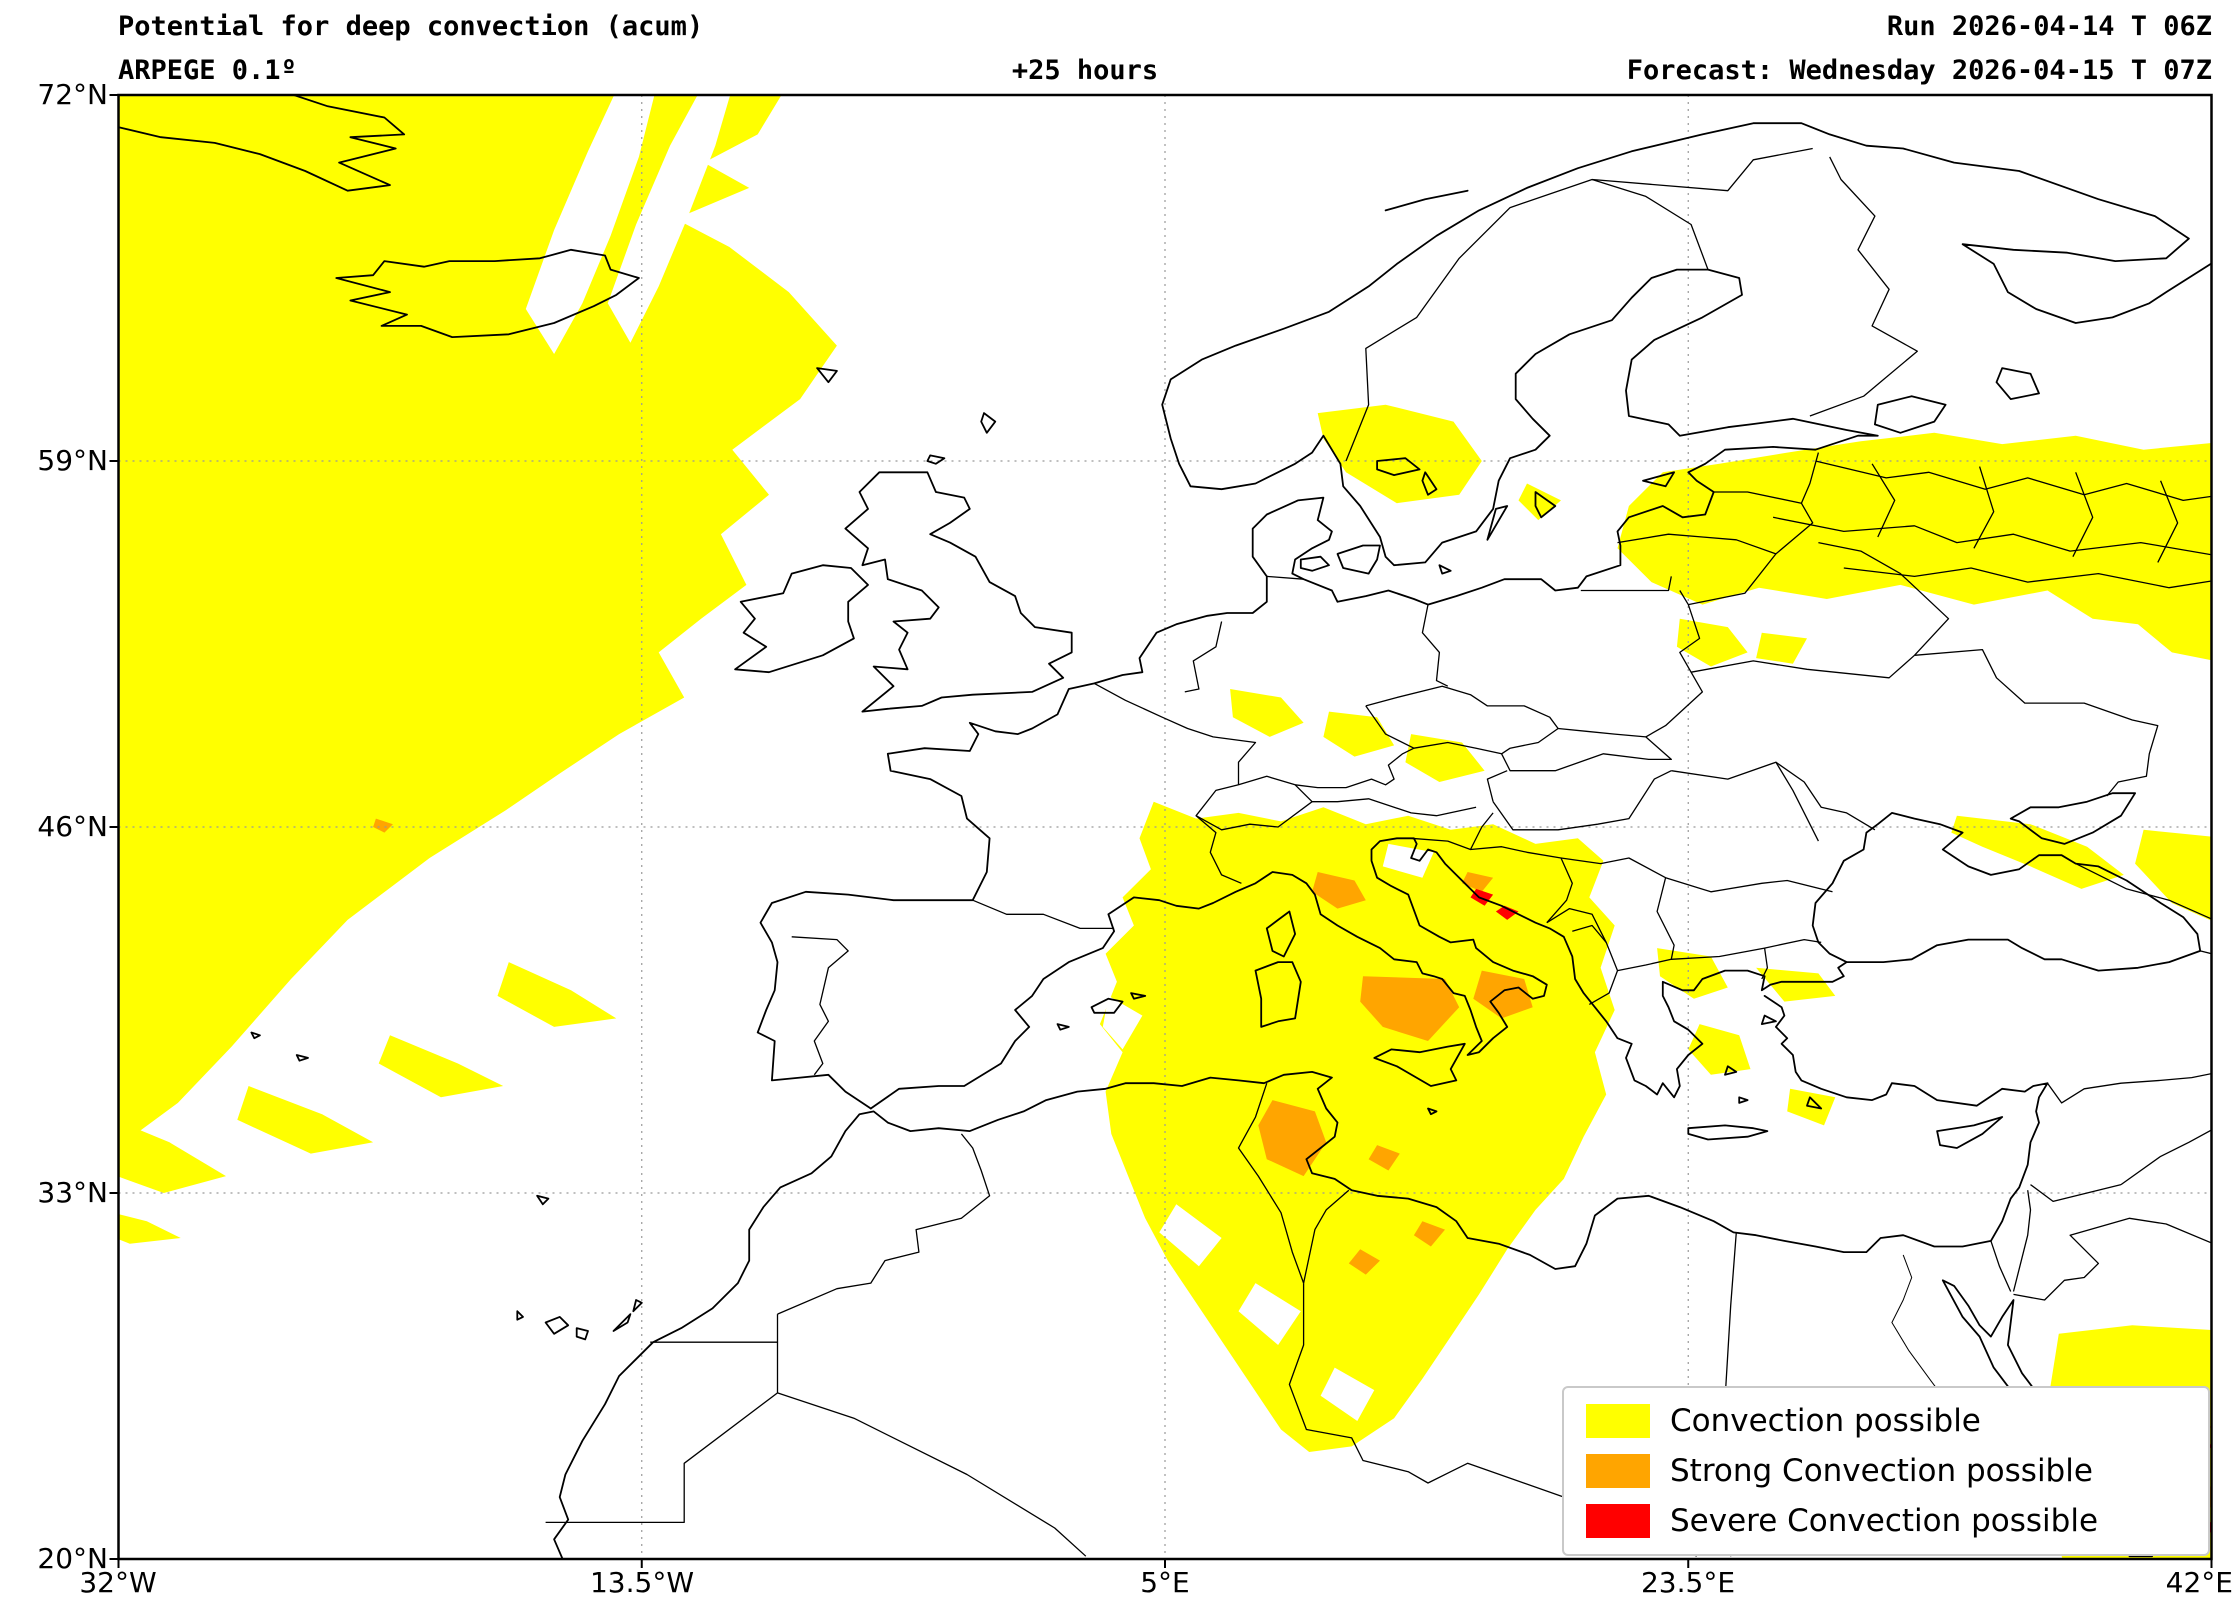 This screenshot has width=2233, height=1604. I want to click on coastline-iceland, so click(487, 293).